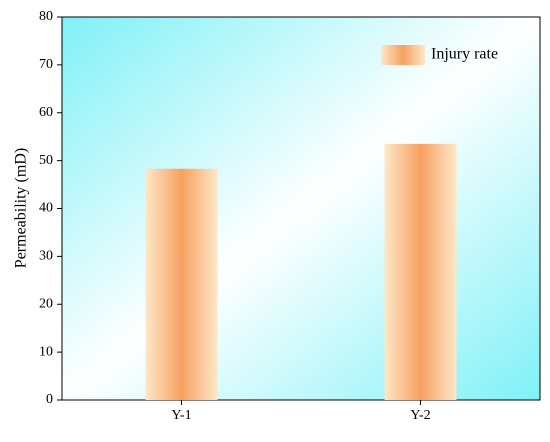  What do you see at coordinates (46, 160) in the screenshot?
I see `y-tick-label: 50` at bounding box center [46, 160].